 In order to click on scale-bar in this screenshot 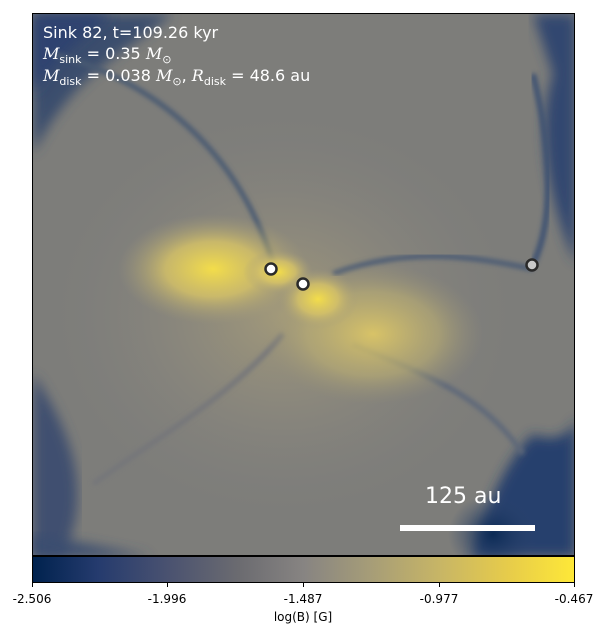, I will do `click(467, 528)`.